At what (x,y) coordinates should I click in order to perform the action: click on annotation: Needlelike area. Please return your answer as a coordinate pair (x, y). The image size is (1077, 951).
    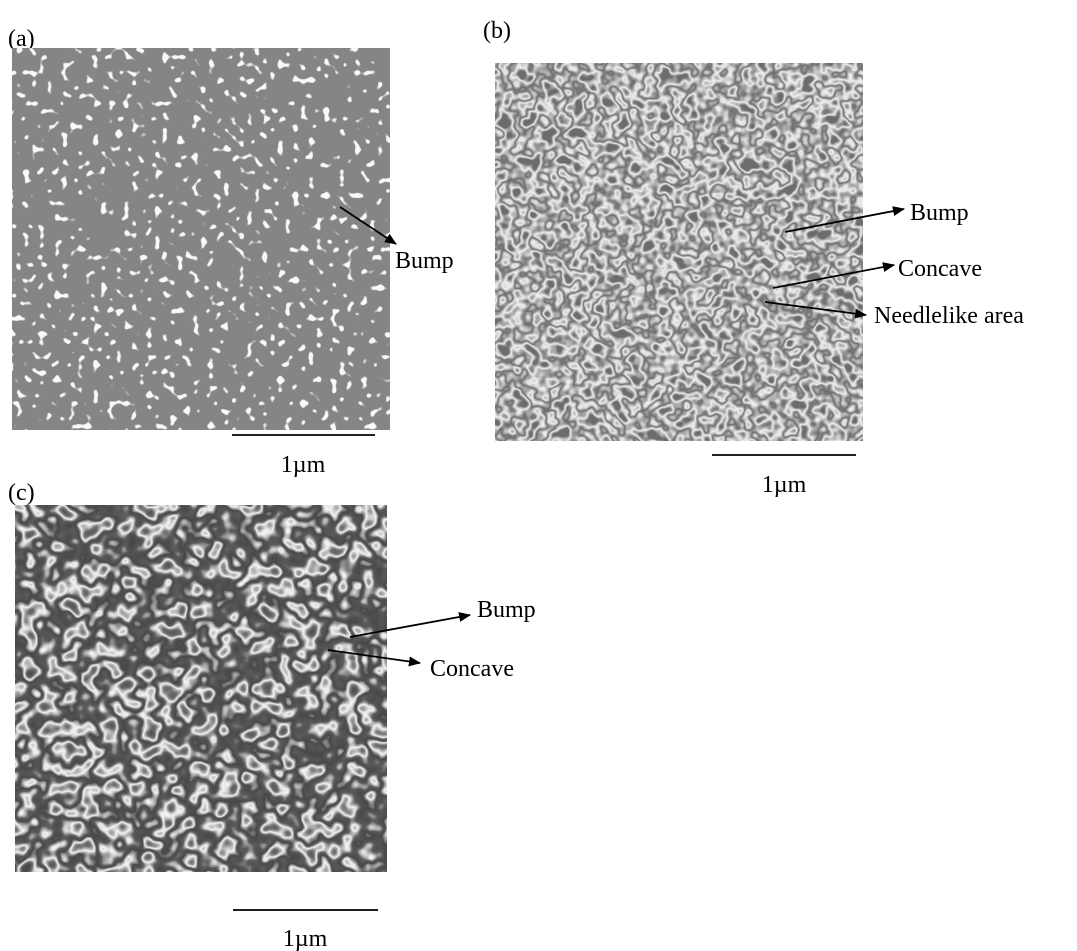
    Looking at the image, I should click on (949, 316).